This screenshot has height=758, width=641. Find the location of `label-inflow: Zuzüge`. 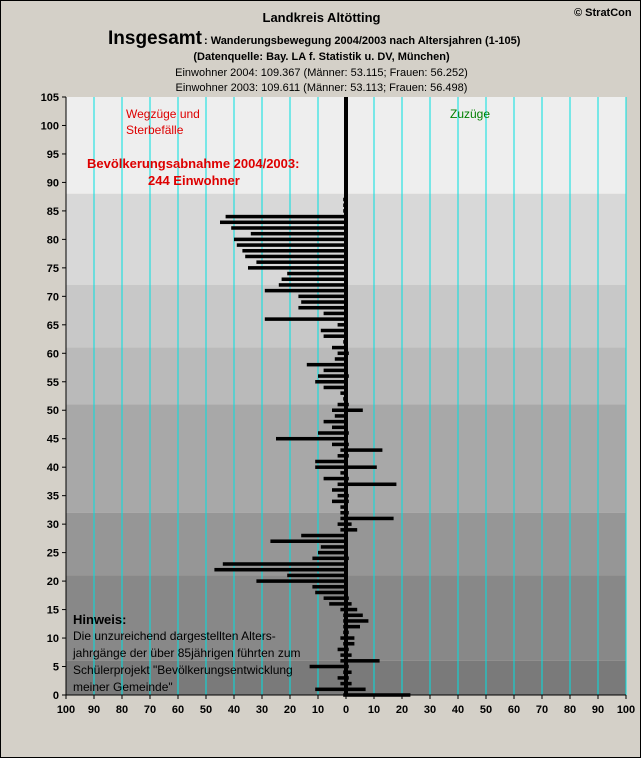

label-inflow: Zuzüge is located at coordinates (470, 114).